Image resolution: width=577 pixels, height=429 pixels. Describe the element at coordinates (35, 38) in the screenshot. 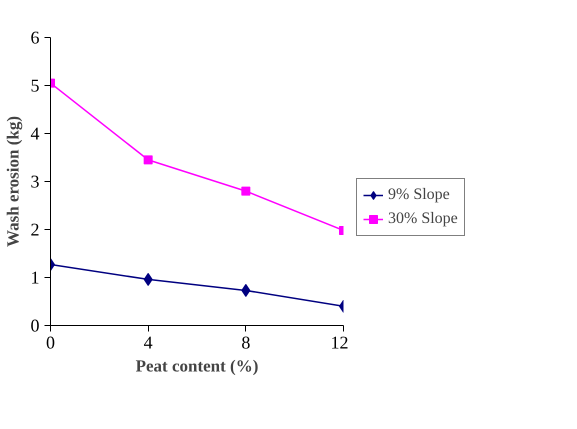

I see `y-tick-label: 6` at that location.